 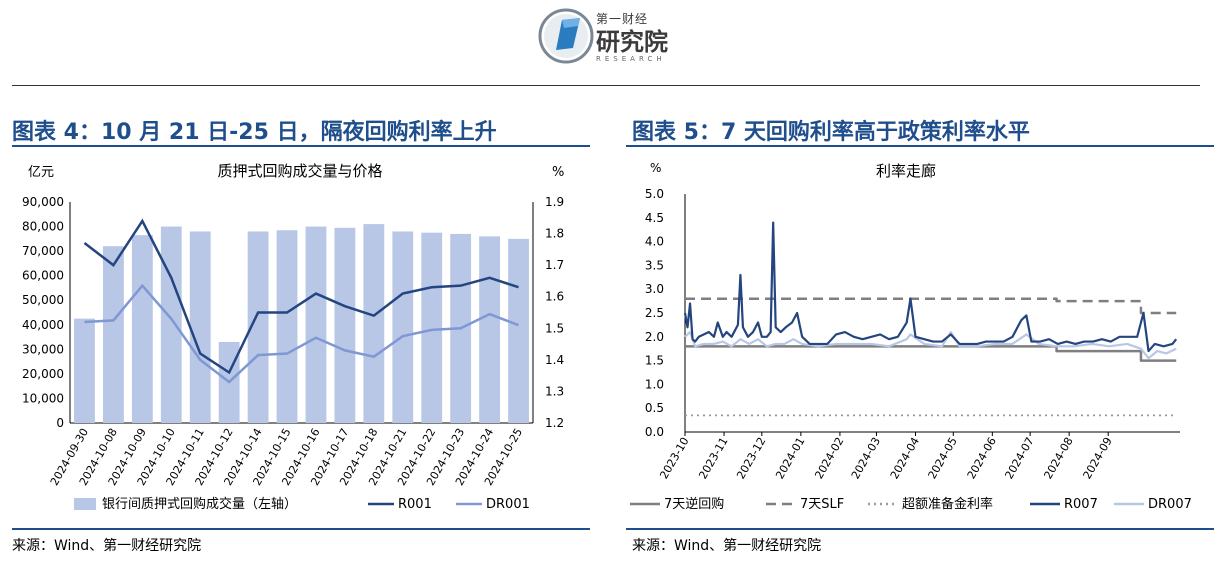 What do you see at coordinates (107, 546) in the screenshot?
I see `left-source: 来源：Wind、第一财经研究院` at bounding box center [107, 546].